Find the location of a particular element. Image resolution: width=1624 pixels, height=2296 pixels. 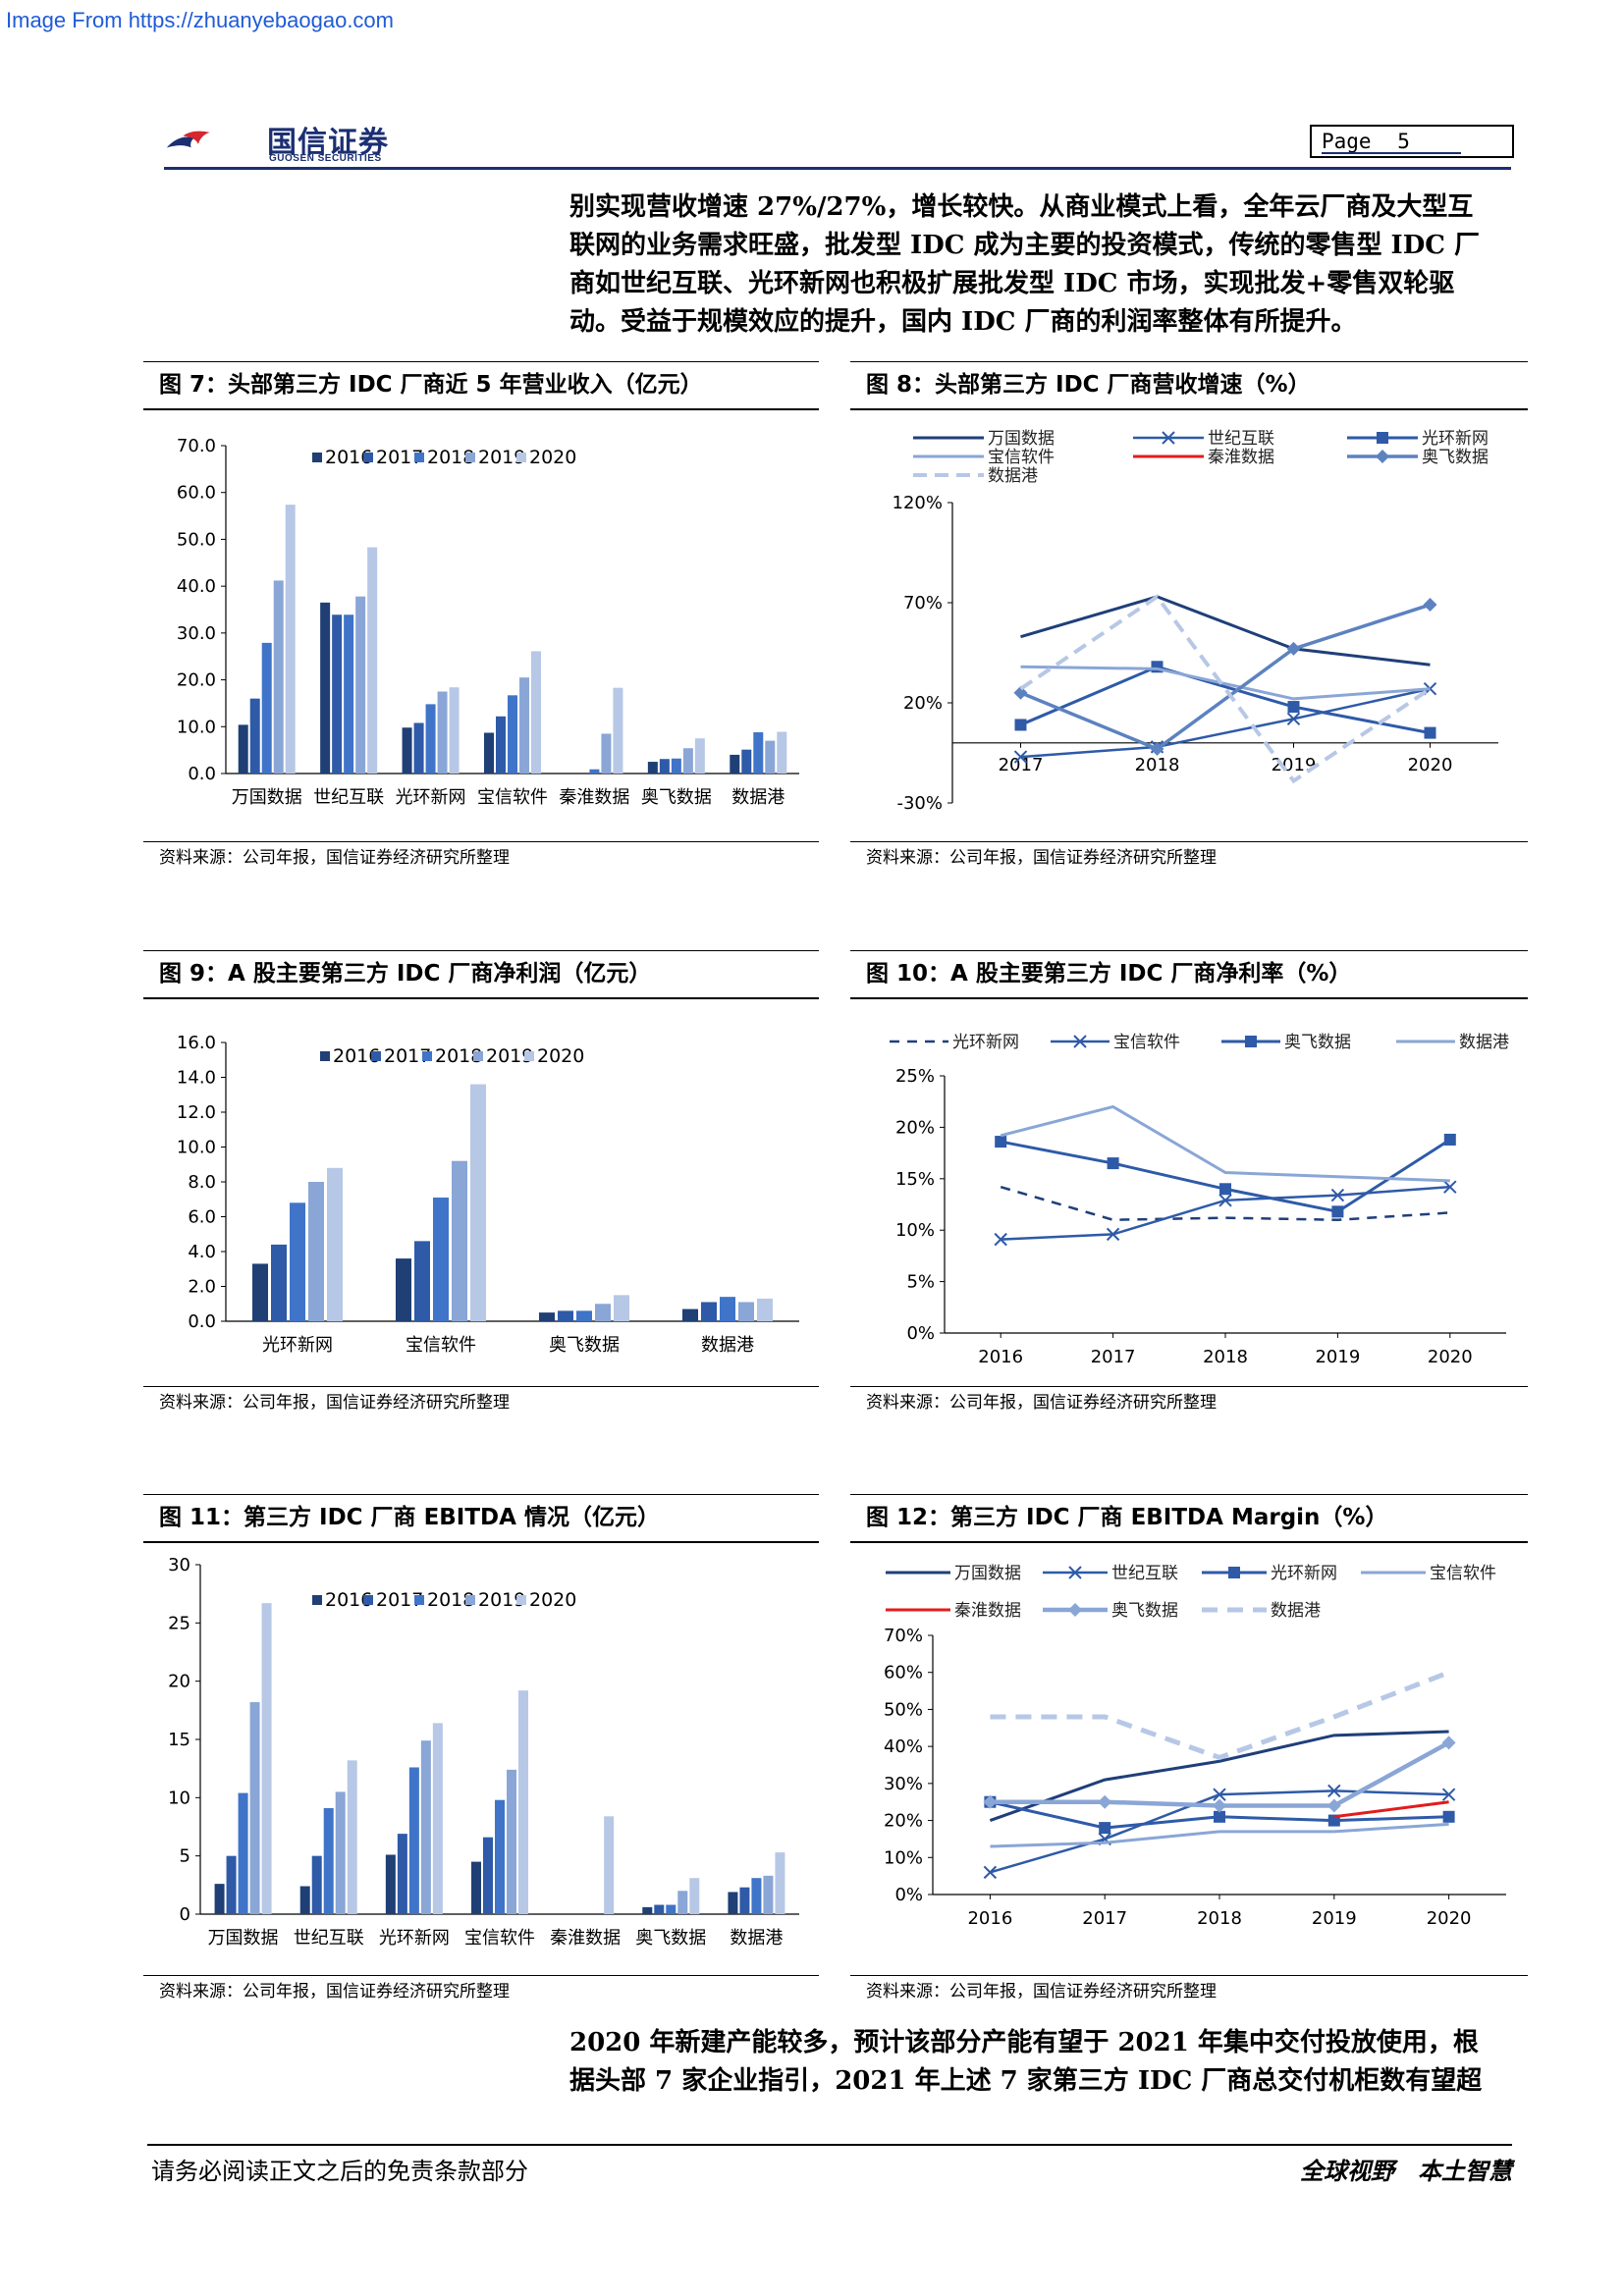

source-url: Image From https://zhuanyebaogao.com is located at coordinates (200, 20).